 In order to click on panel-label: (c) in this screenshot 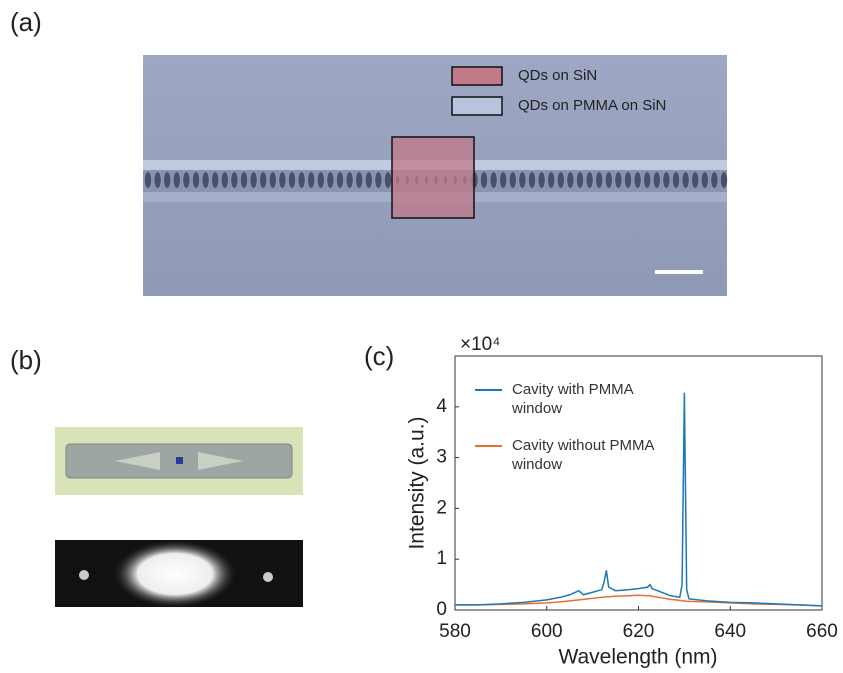, I will do `click(379, 356)`.